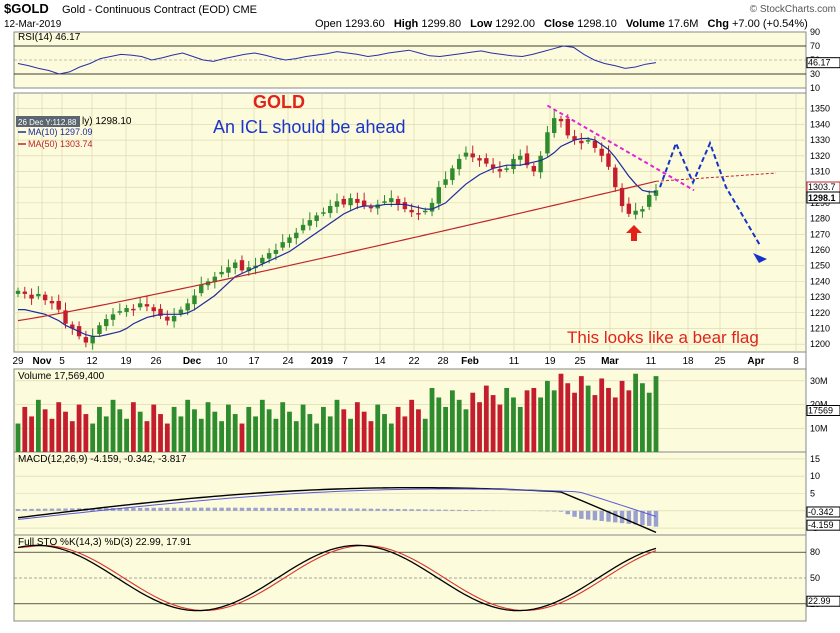 Image resolution: width=840 pixels, height=633 pixels. I want to click on red-arrow-icon, so click(634, 233).